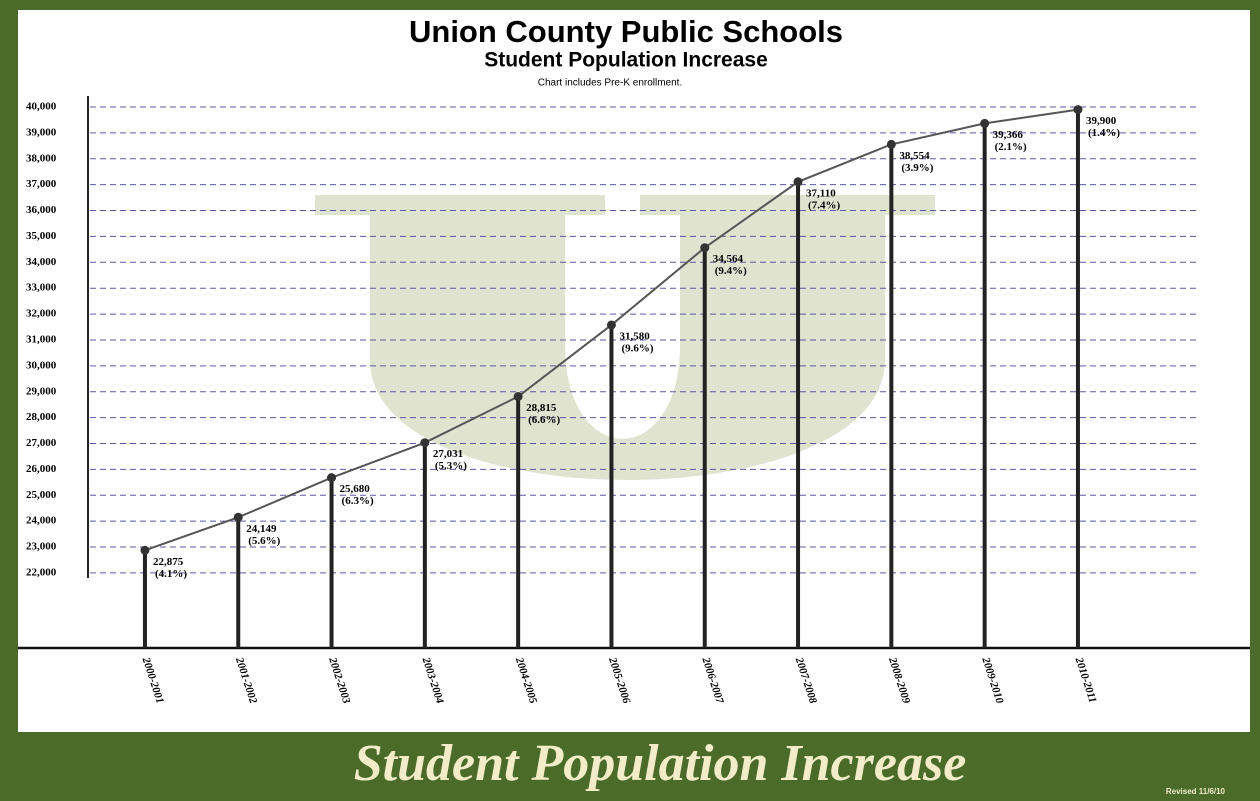 This screenshot has width=1260, height=801. I want to click on growth-label: (9.6%), so click(637, 348).